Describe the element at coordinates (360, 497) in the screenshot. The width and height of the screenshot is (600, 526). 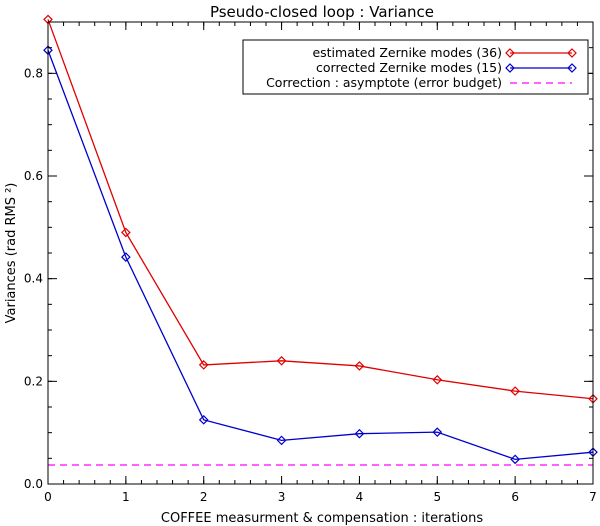
I see `x-tick-label: 4` at that location.